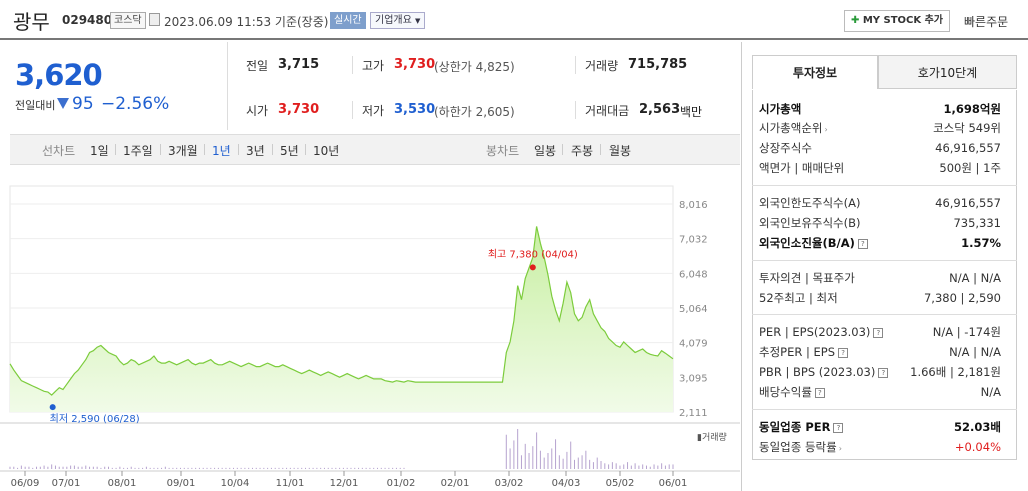  Describe the element at coordinates (582, 151) in the screenshot. I see `period-weekly: 주봉` at that location.